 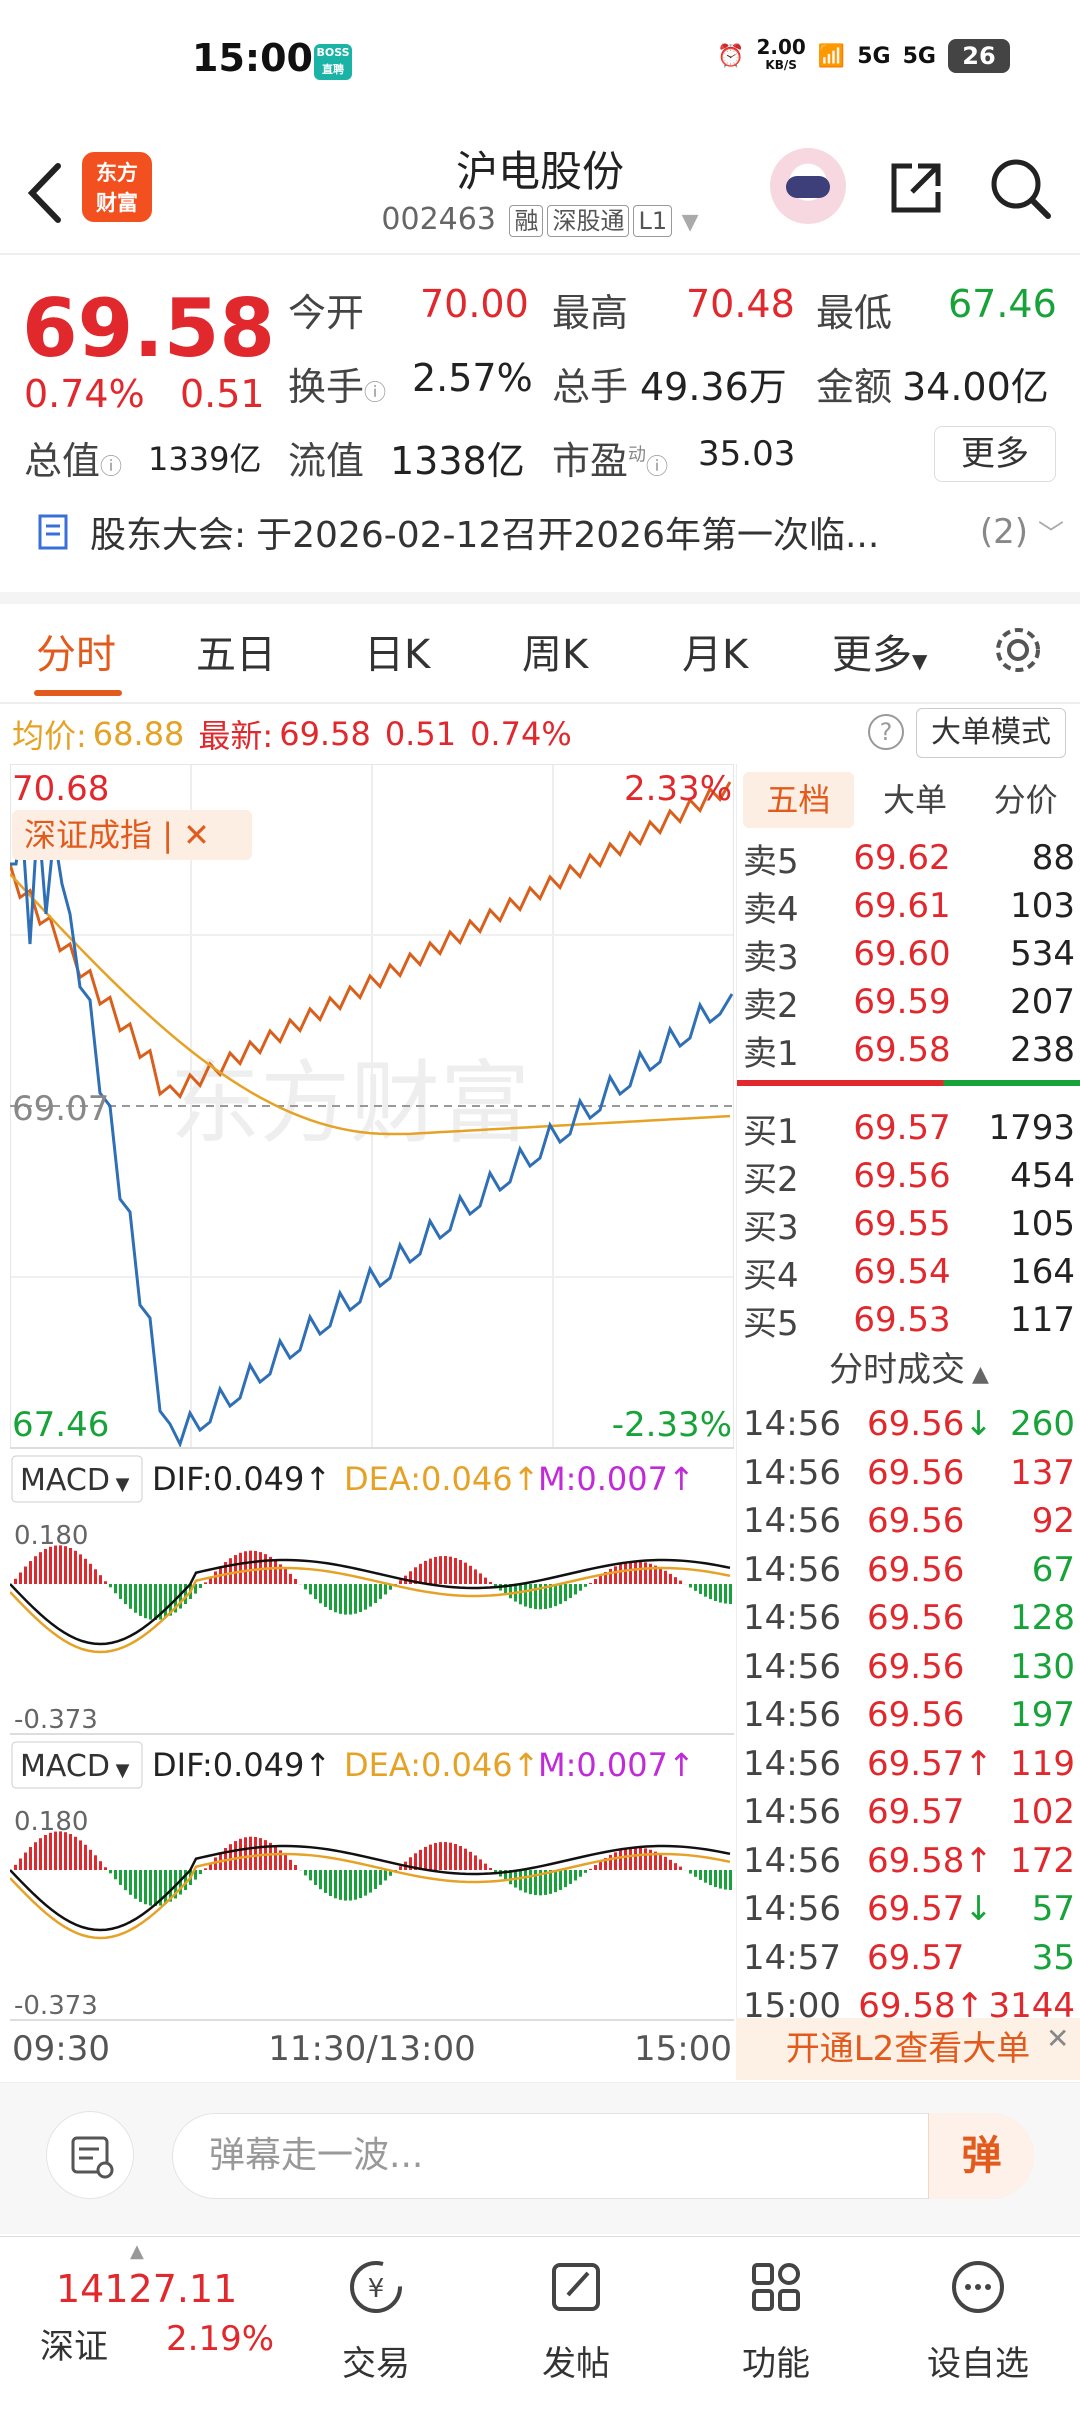 I want to click on bid-row: 买5 69.53 117, so click(x=909, y=1322).